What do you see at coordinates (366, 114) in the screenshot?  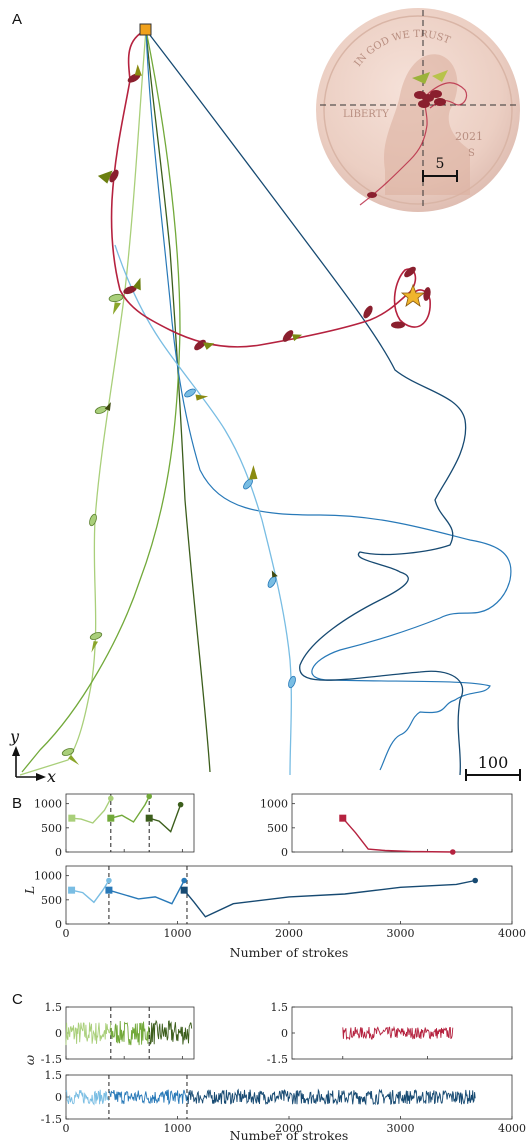 I see `coin-liberty: LIBERTY` at bounding box center [366, 114].